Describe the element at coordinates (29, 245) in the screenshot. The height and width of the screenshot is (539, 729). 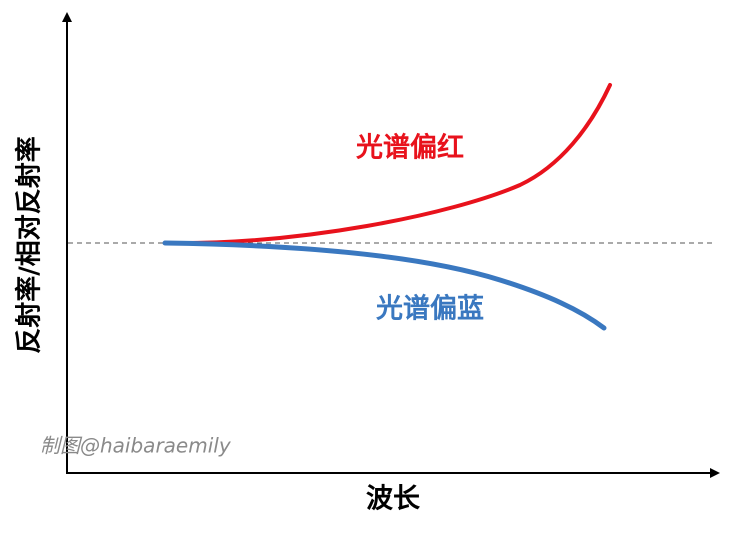
I see `y-axis-label: 反射率/相对反射率` at that location.